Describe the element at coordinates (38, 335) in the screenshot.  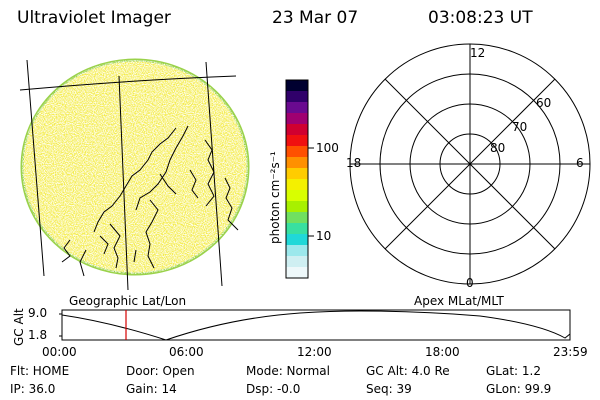
I see `altitude-ytick-bottom: 1.8` at that location.